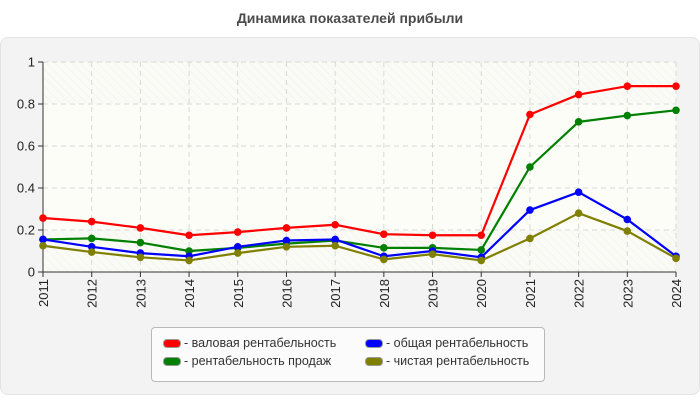 The width and height of the screenshot is (700, 400). I want to click on x-tick-label: 2022, so click(579, 293).